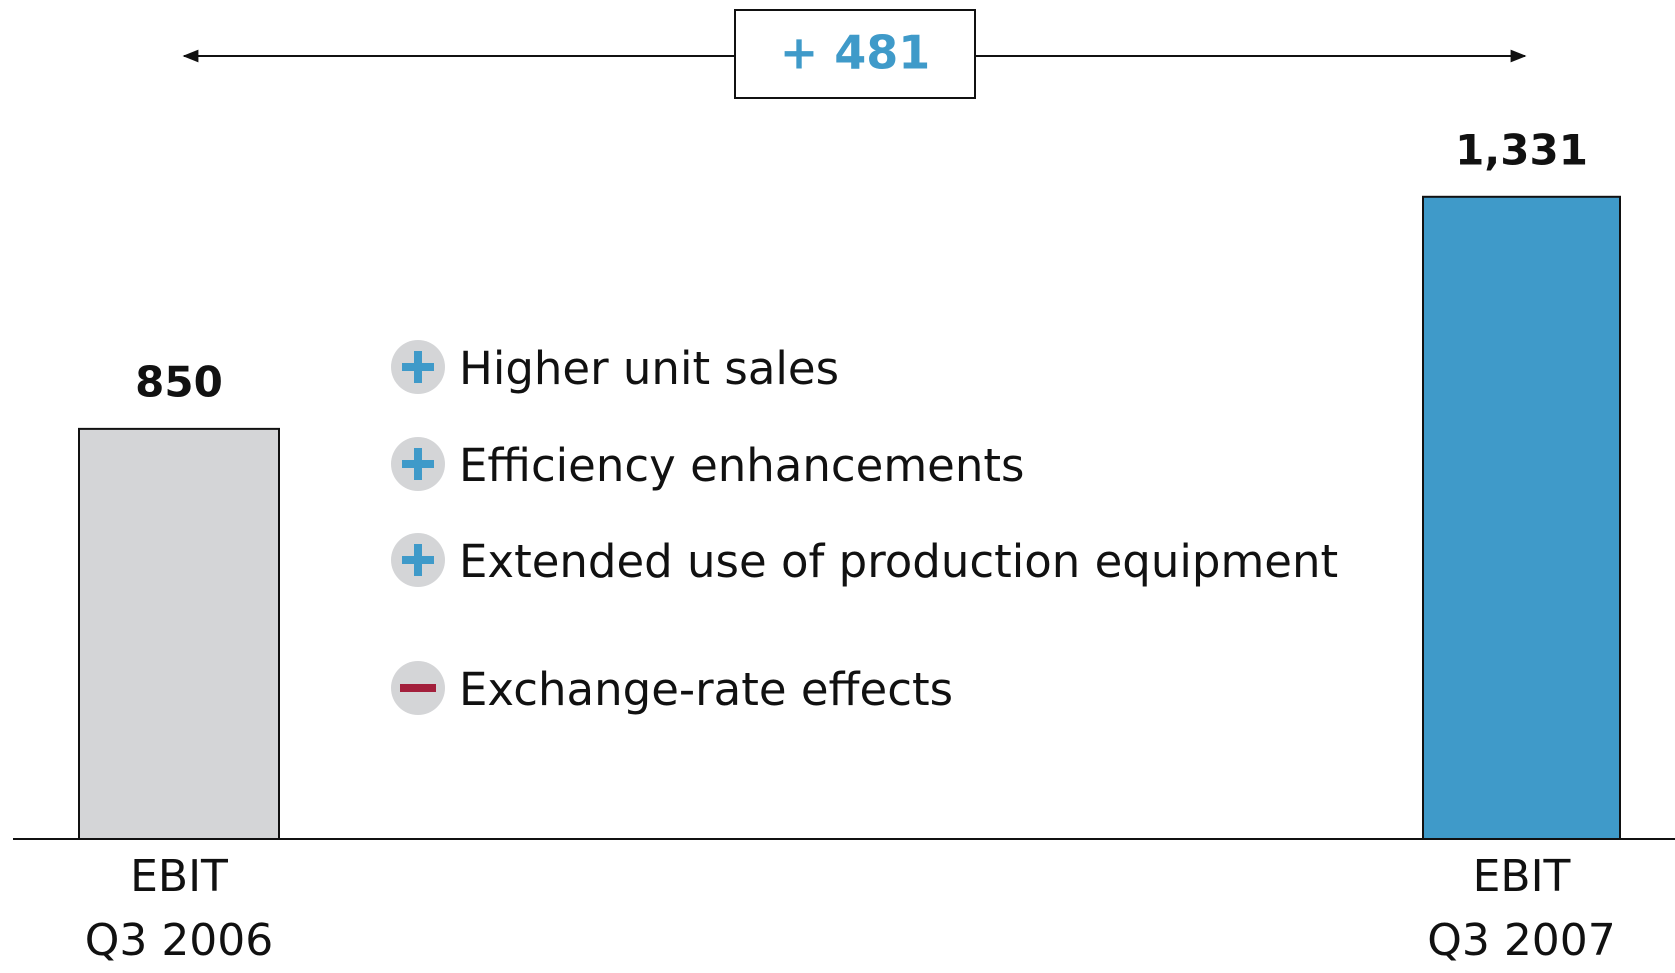 This screenshot has height=973, width=1675. I want to click on effect-label: Extended use of production equipment, so click(898, 561).